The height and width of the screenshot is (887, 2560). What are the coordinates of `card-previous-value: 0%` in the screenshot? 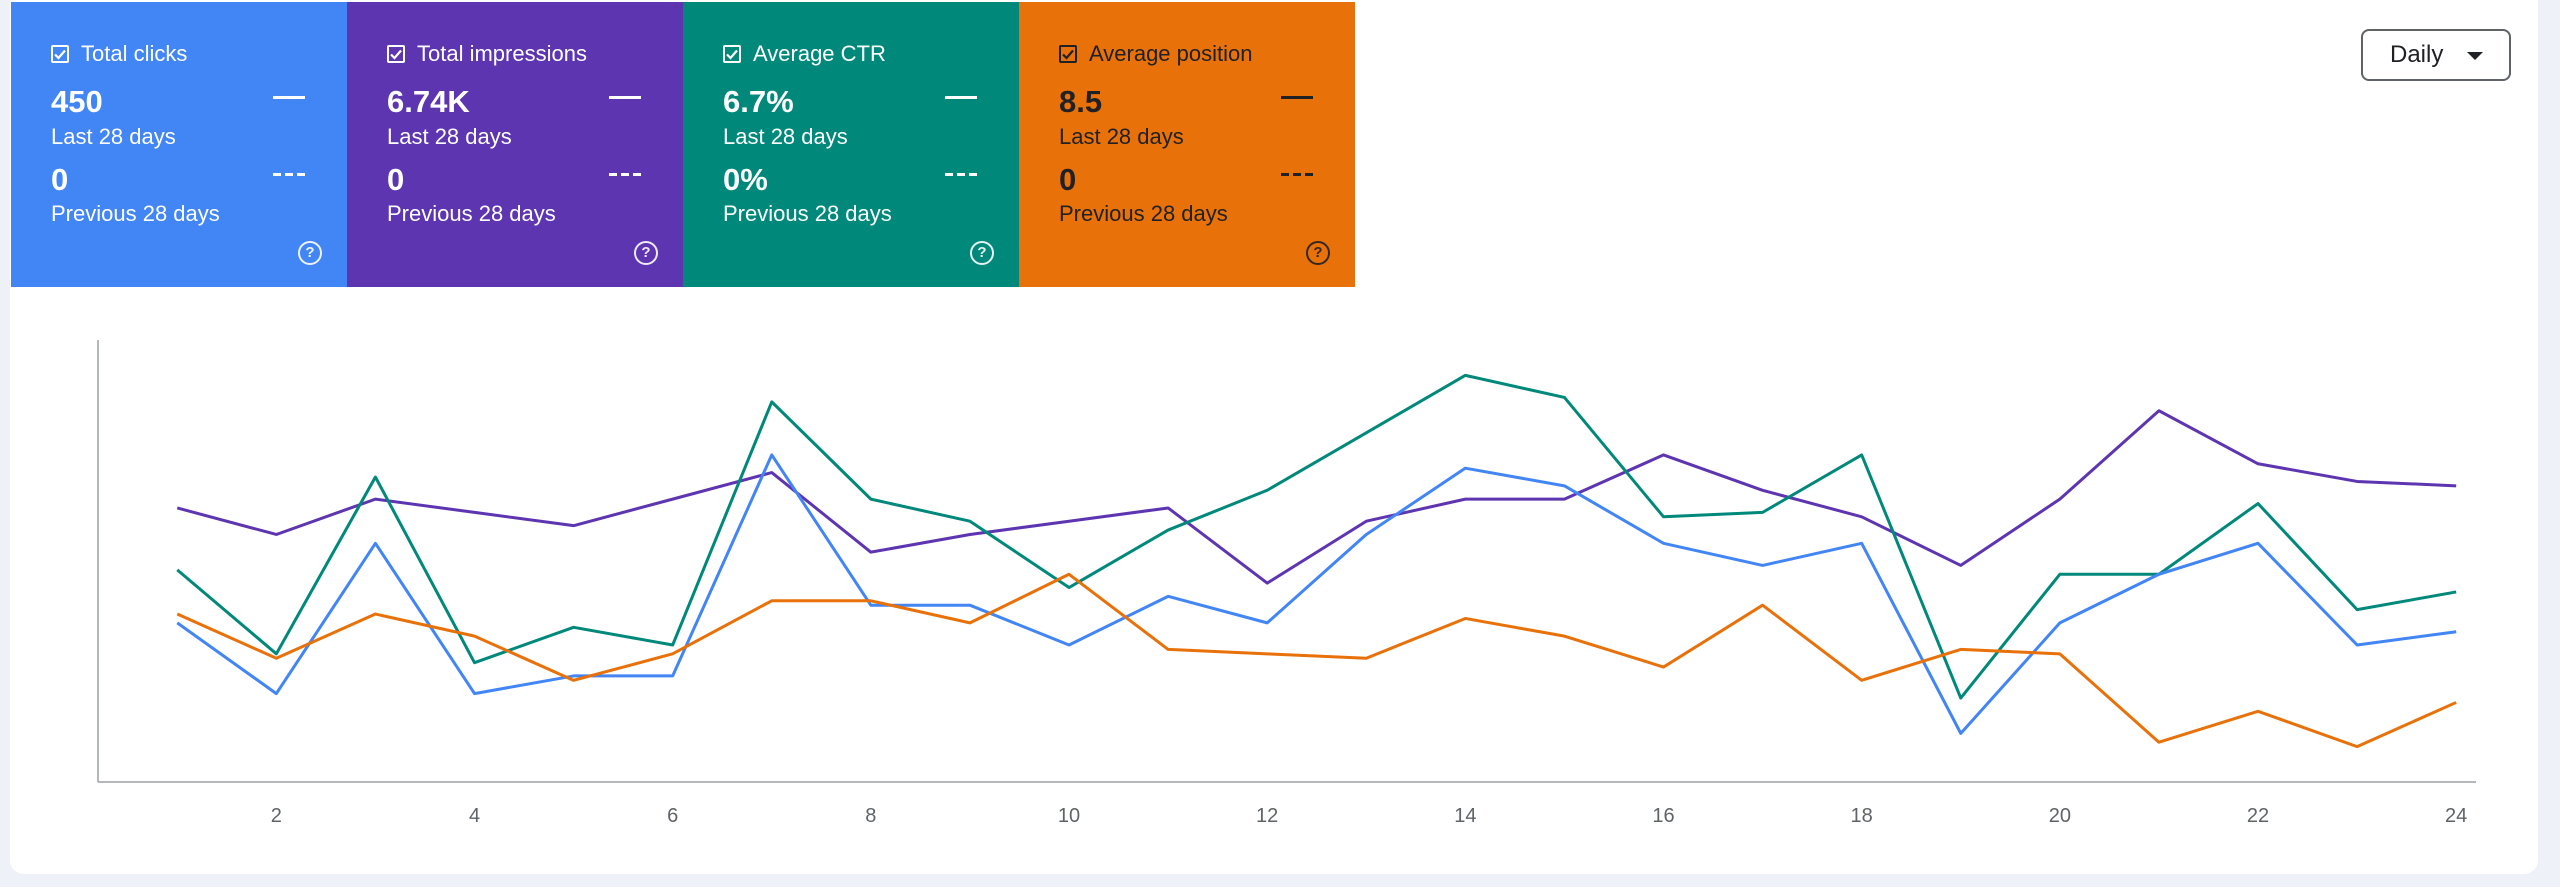 It's located at (745, 179).